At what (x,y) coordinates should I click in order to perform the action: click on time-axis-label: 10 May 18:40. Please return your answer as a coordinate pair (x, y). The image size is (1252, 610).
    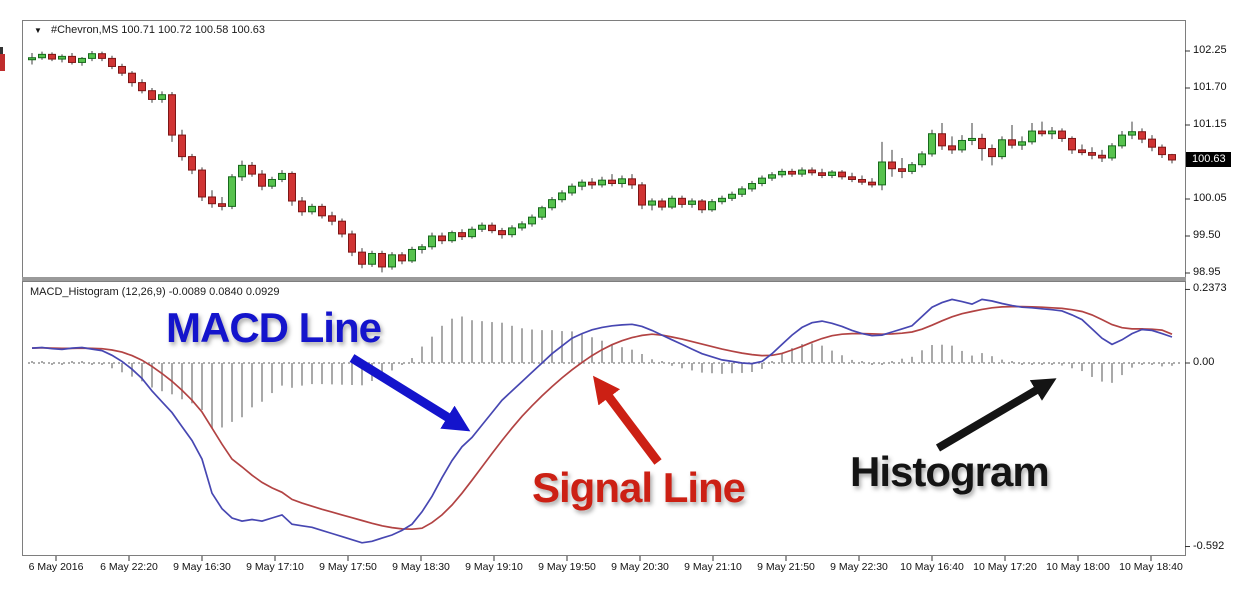
    Looking at the image, I should click on (1151, 567).